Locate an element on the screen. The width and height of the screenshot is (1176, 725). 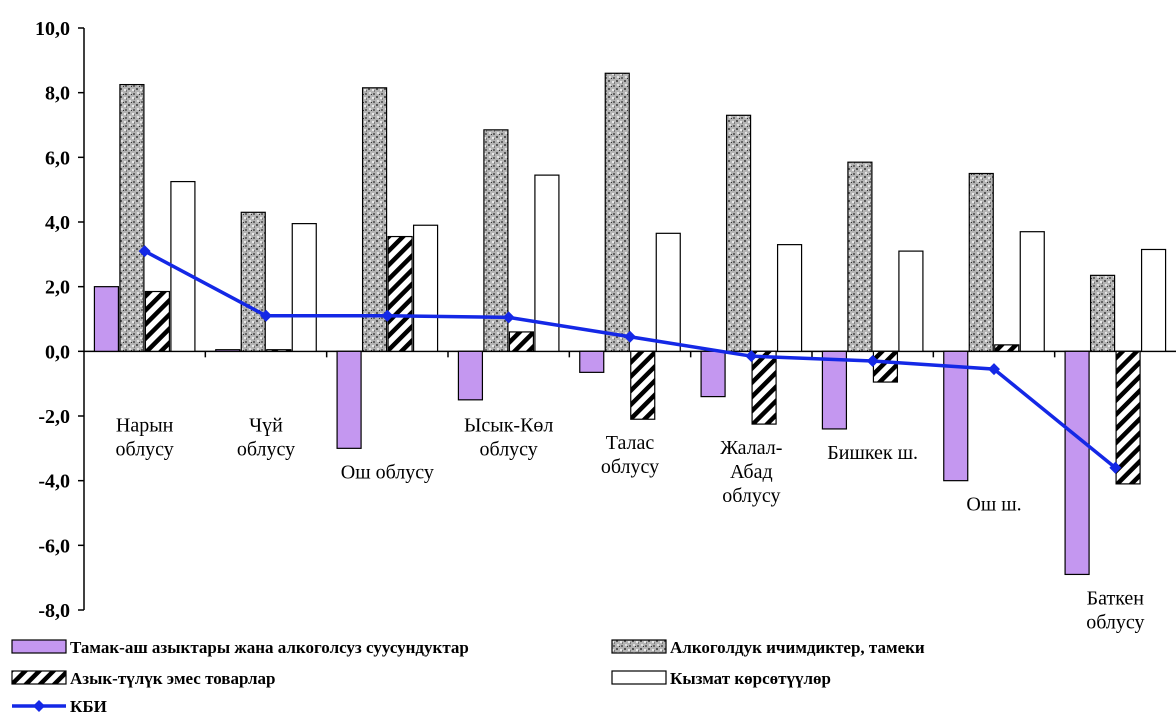
y-tick-label: 6,0 is located at coordinates (57, 158).